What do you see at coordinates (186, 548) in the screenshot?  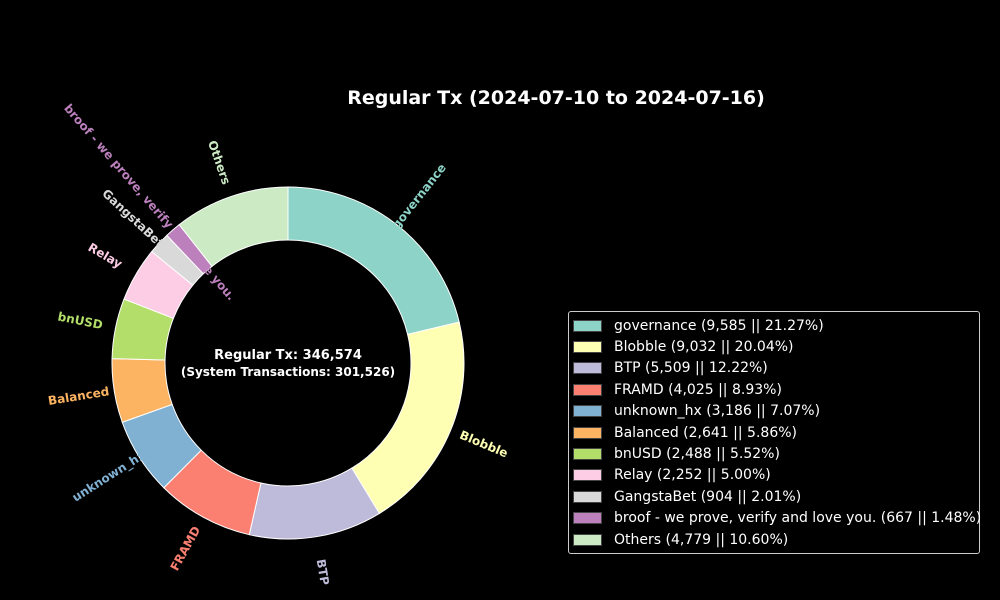 I see `slice-label-framd: FRAMD` at bounding box center [186, 548].